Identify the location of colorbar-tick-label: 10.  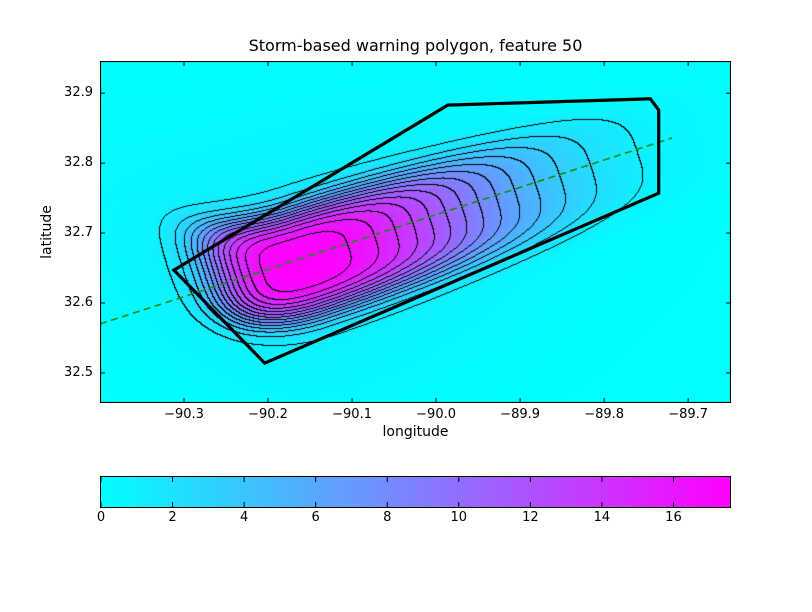
(459, 517).